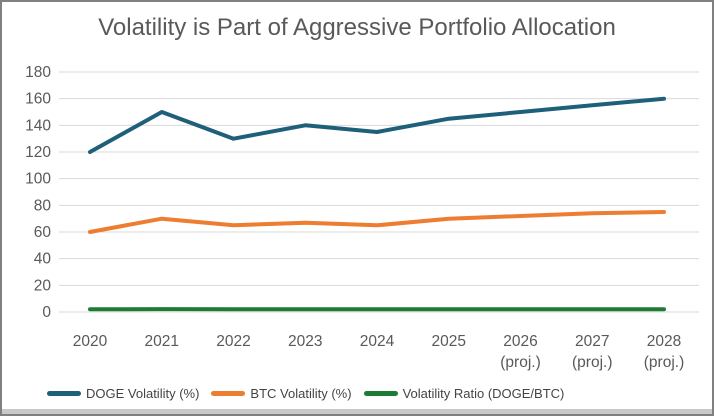 Image resolution: width=714 pixels, height=416 pixels. What do you see at coordinates (38, 179) in the screenshot?
I see `y-tick-label: 100` at bounding box center [38, 179].